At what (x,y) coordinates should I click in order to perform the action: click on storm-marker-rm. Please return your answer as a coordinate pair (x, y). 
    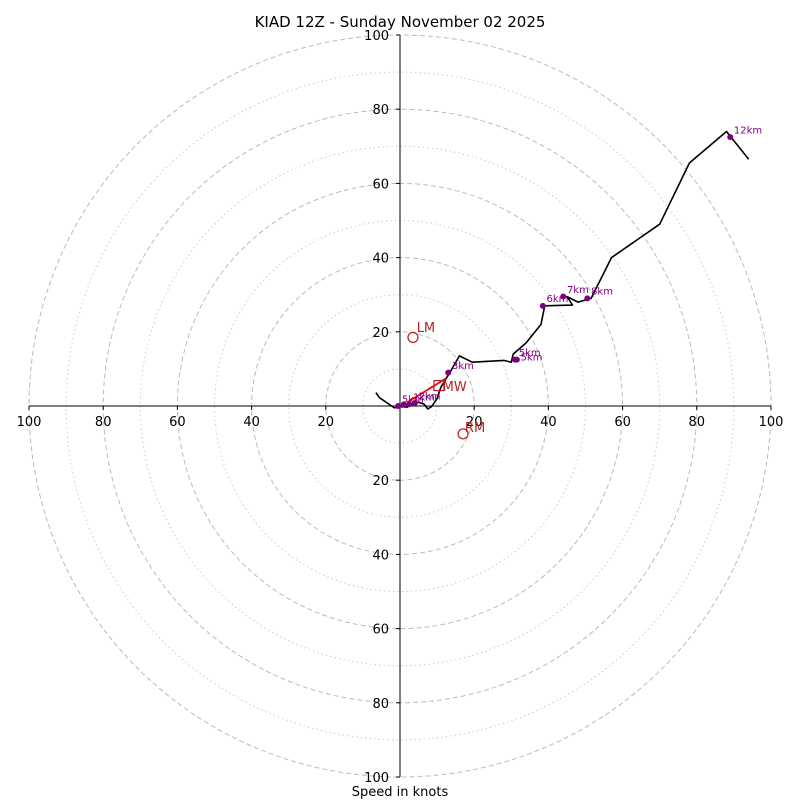
    Looking at the image, I should click on (463, 434).